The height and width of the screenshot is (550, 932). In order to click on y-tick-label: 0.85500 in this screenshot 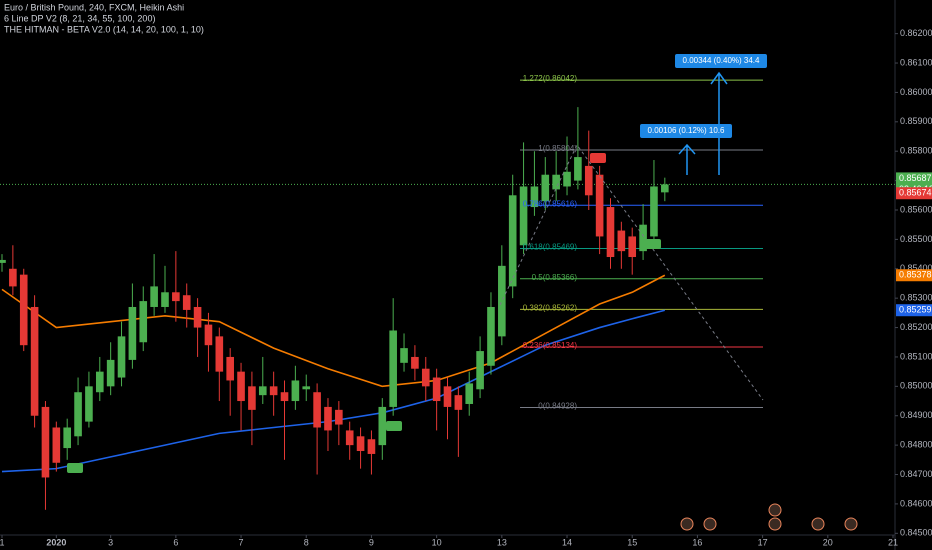, I will do `click(916, 239)`.